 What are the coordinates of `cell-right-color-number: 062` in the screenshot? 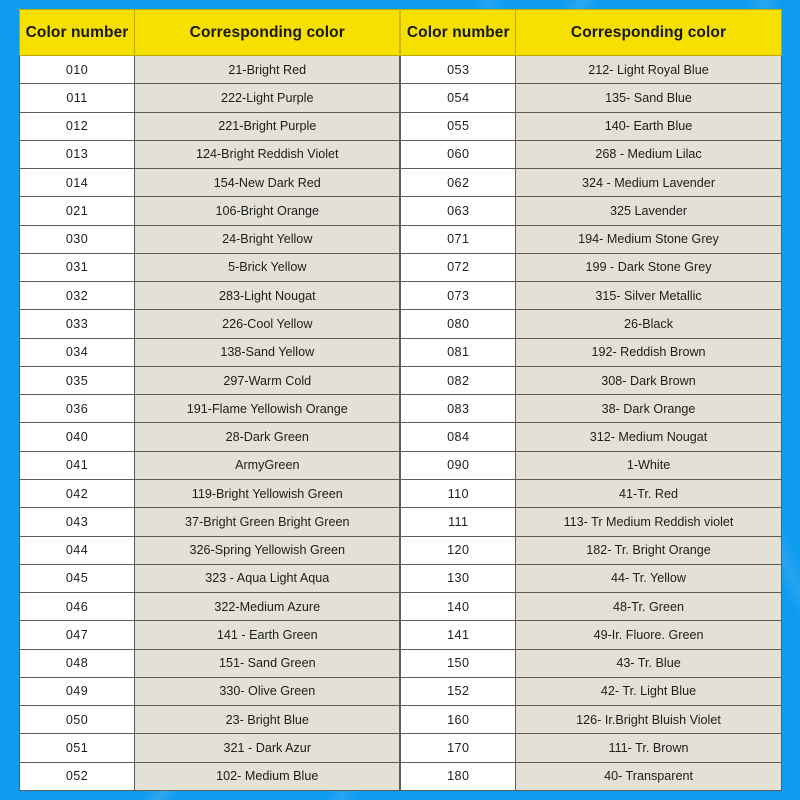 It's located at (458, 183).